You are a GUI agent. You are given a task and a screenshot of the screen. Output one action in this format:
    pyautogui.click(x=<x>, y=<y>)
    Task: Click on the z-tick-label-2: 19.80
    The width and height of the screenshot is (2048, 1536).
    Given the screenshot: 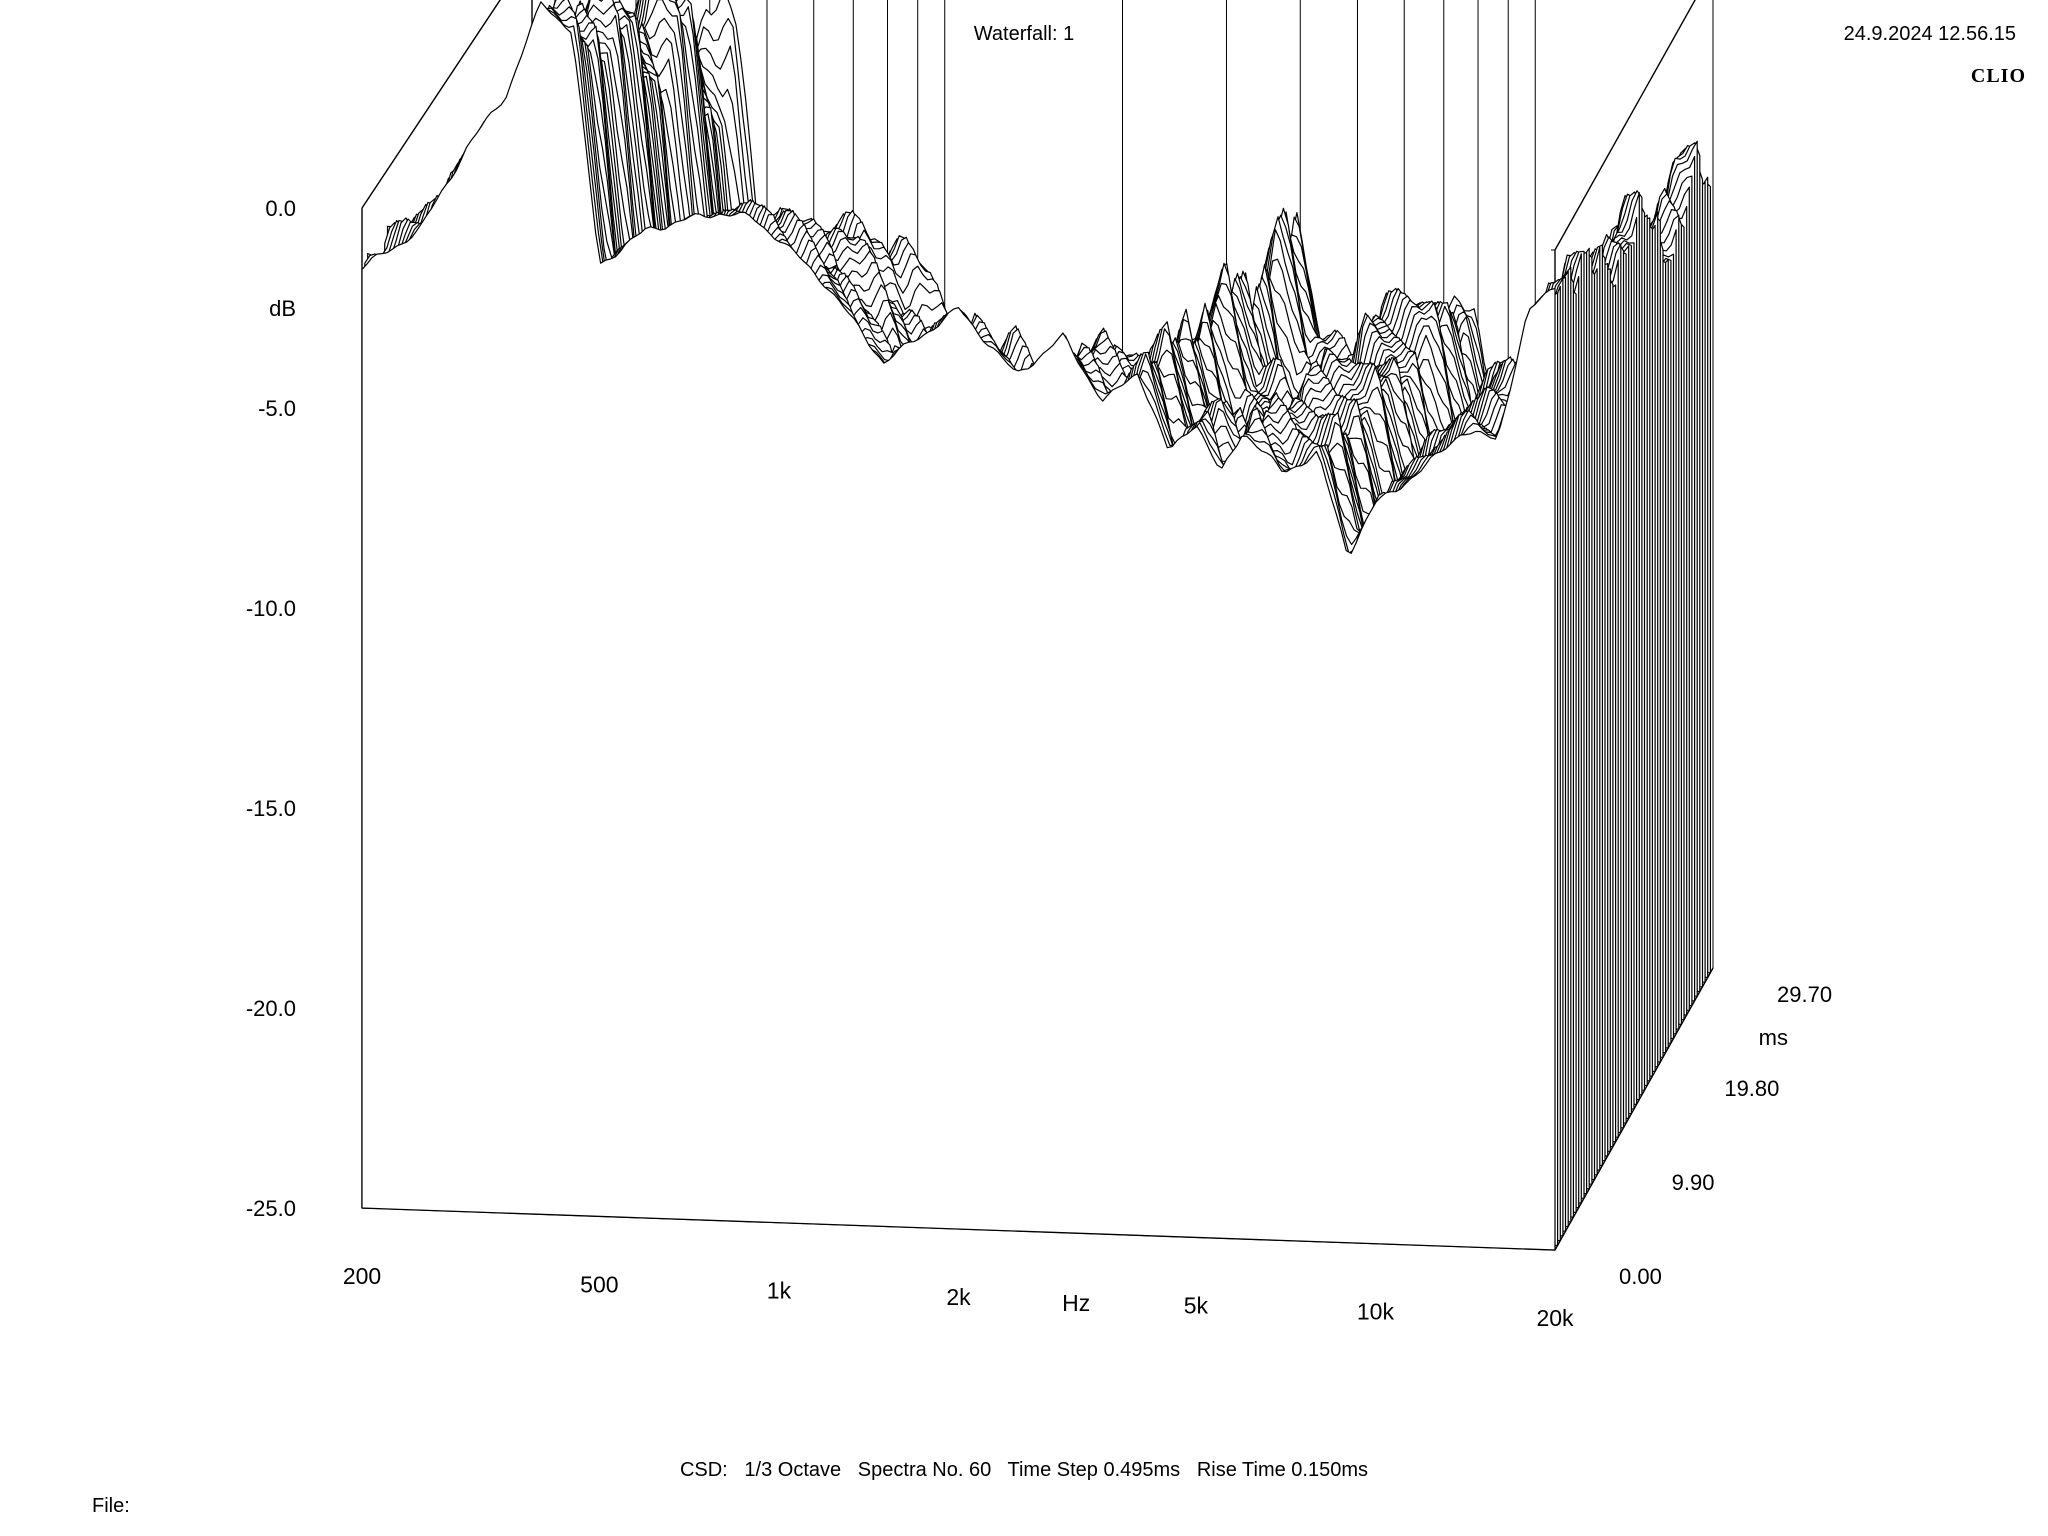 What is the action you would take?
    pyautogui.click(x=1751, y=1088)
    